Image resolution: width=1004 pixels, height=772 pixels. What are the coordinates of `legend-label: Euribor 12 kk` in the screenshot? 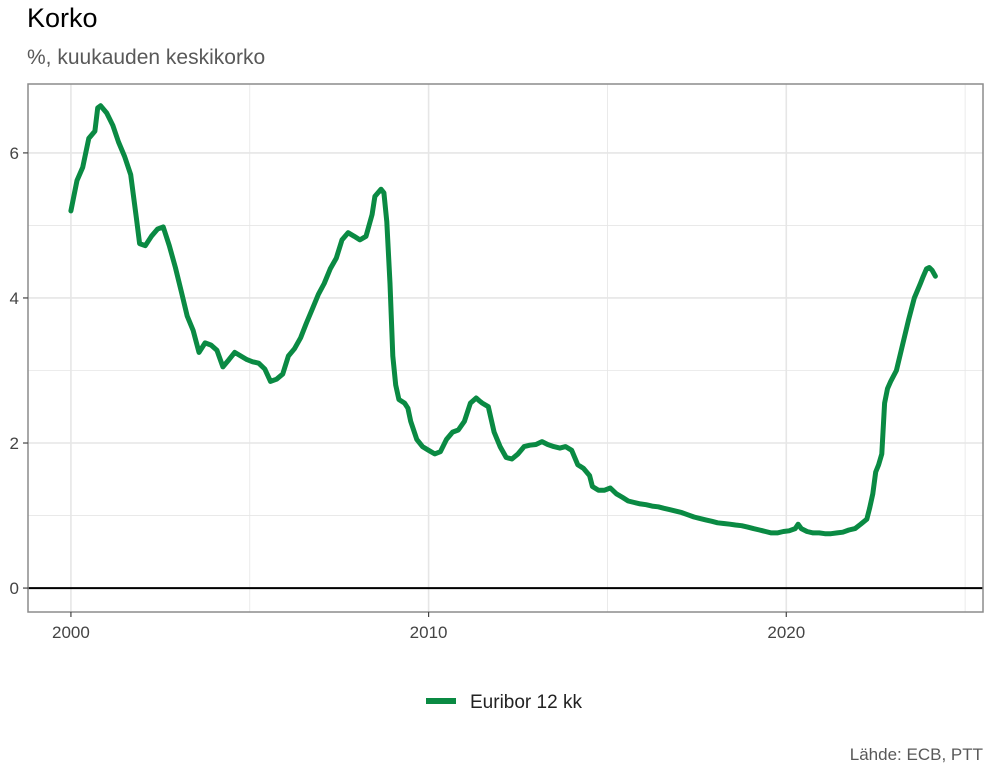 It's located at (526, 702).